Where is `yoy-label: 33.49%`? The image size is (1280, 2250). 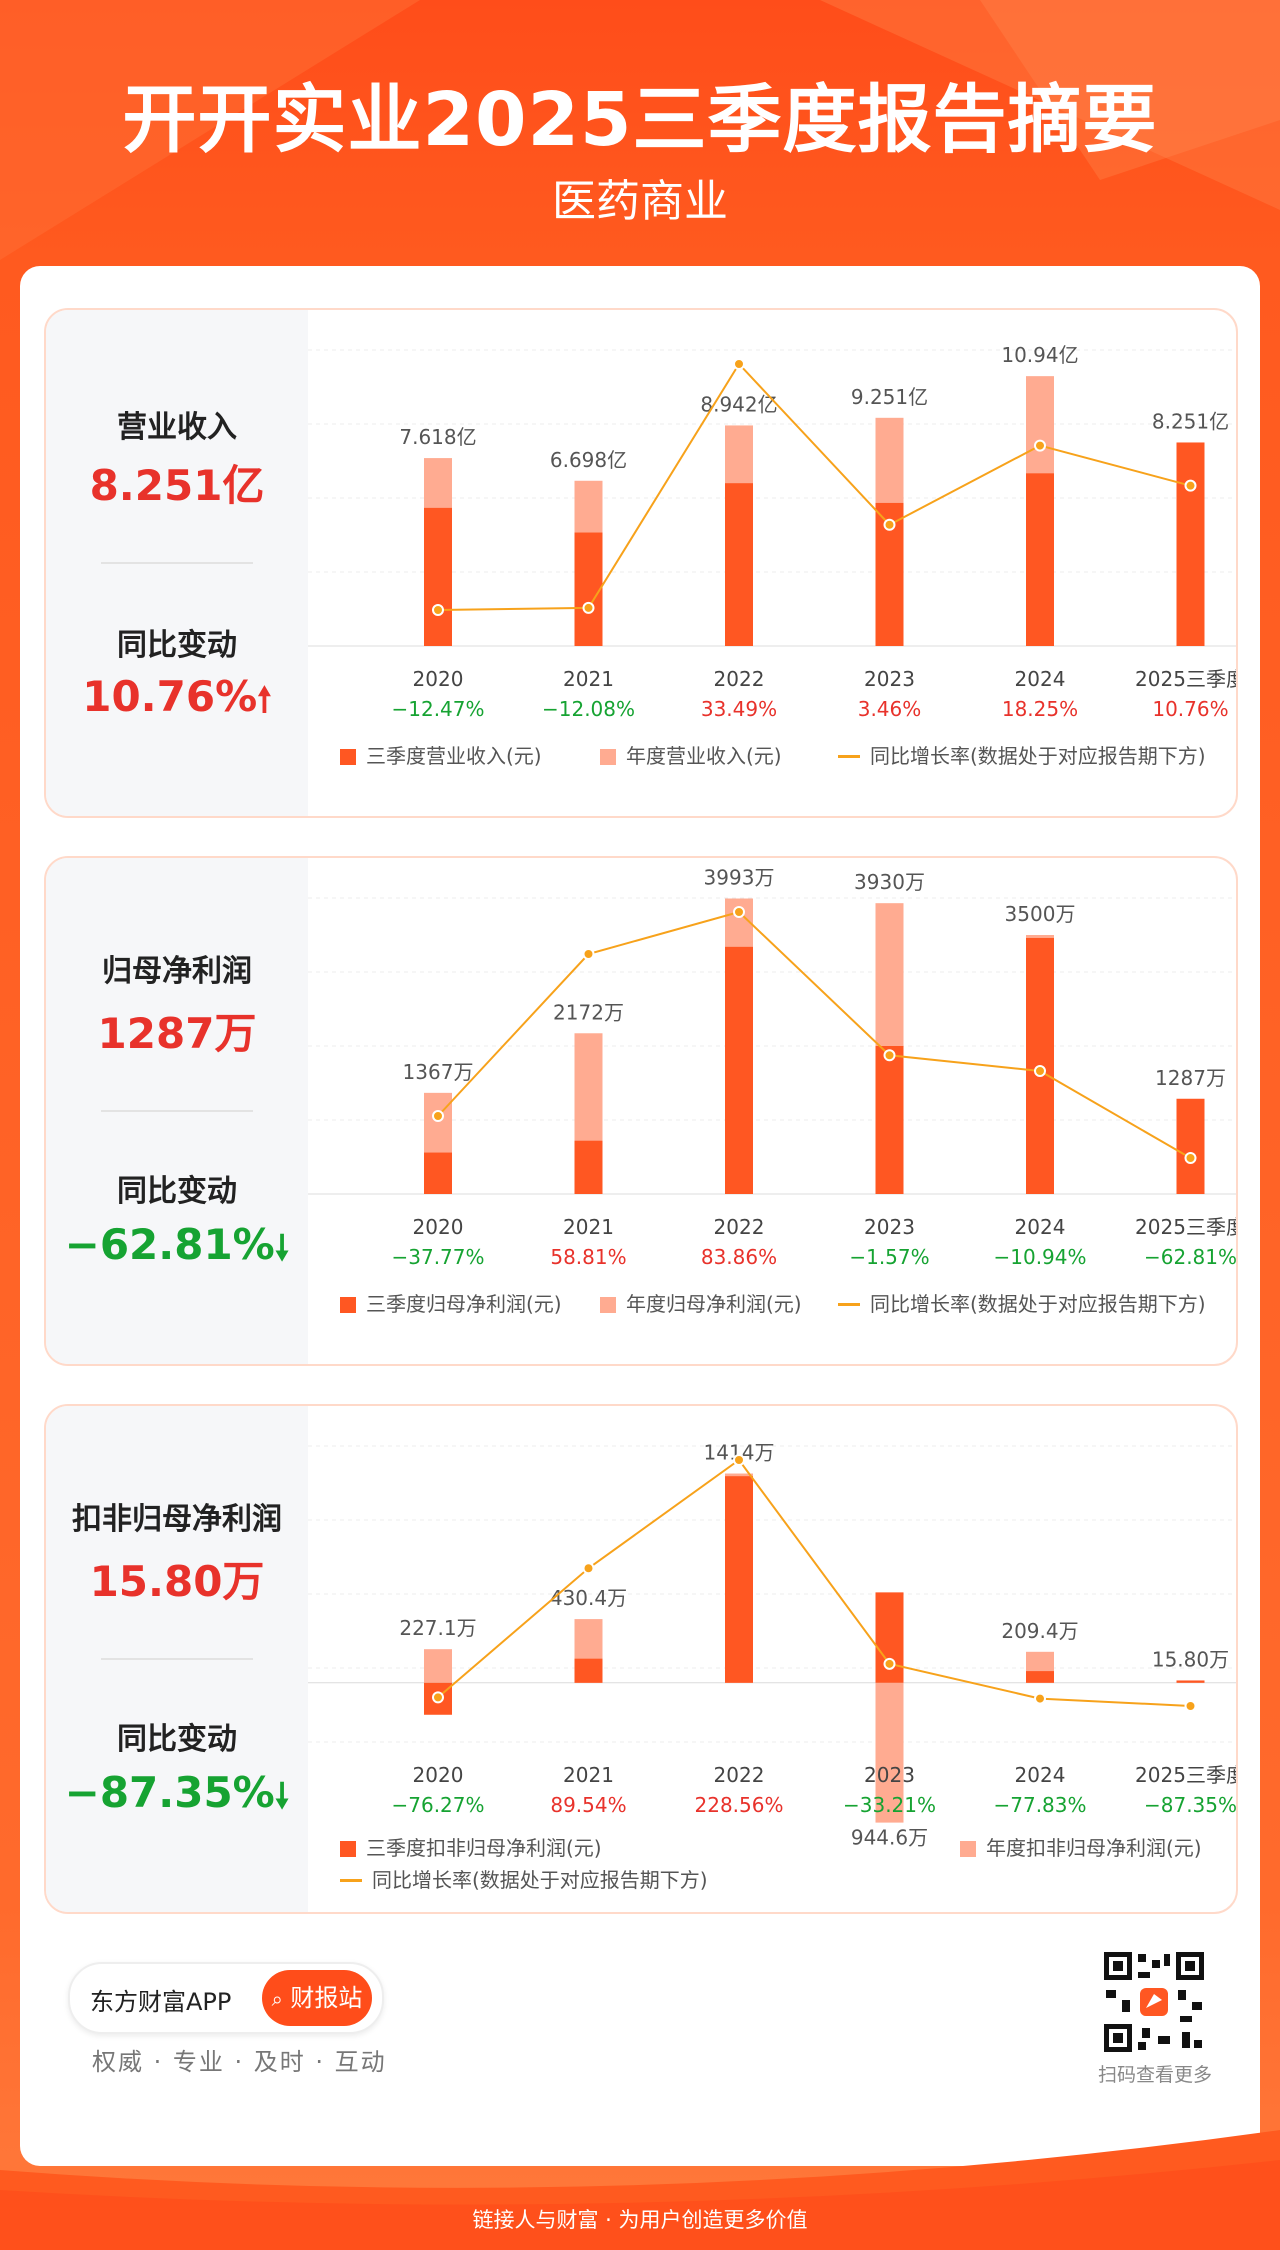
yoy-label: 33.49% is located at coordinates (739, 709).